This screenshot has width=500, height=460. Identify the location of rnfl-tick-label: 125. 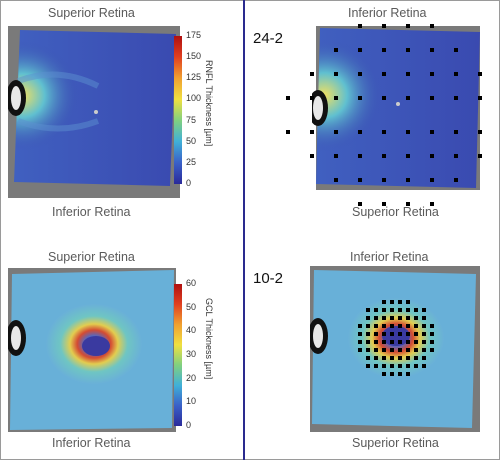
(194, 77).